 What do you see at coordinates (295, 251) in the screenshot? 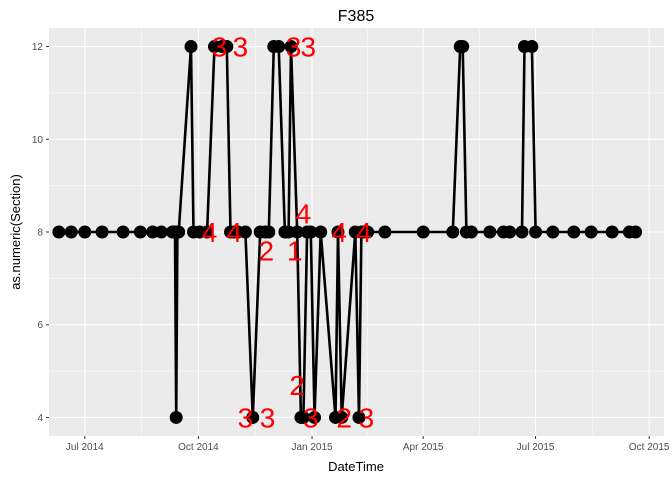
I see `annotation-label: 1` at bounding box center [295, 251].